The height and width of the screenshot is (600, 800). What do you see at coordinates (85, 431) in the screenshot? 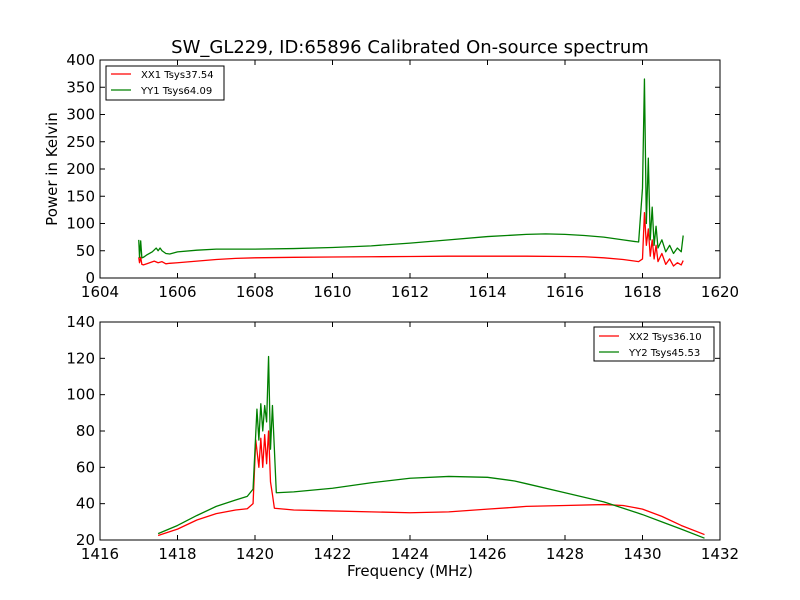
I see `bottom-y-tick-label: 80` at bounding box center [85, 431].